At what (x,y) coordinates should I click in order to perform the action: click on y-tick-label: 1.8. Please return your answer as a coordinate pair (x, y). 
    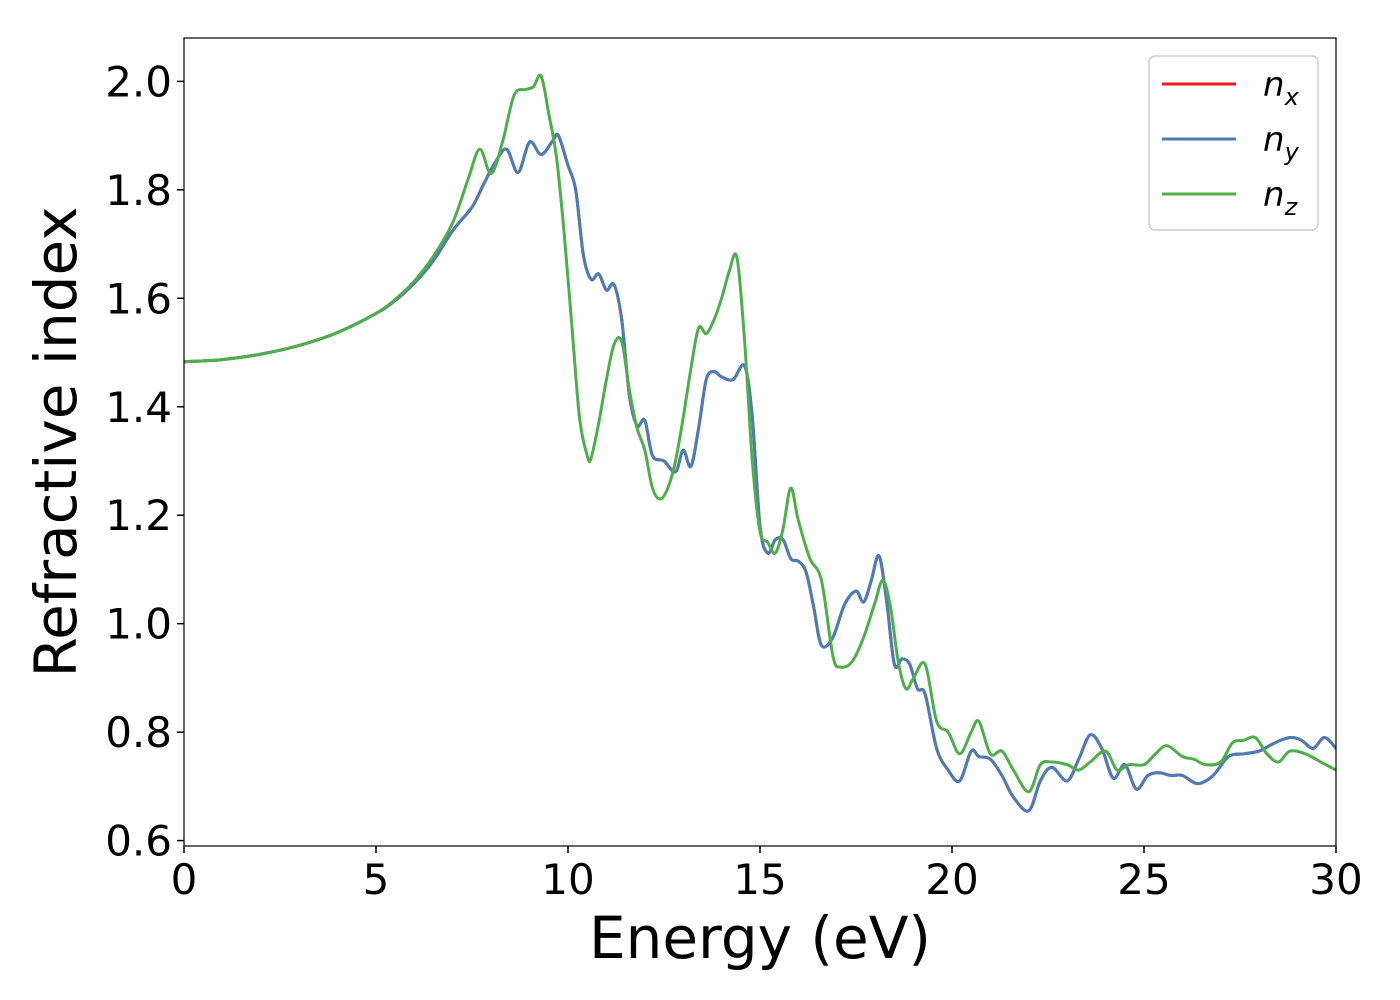
    Looking at the image, I should click on (138, 190).